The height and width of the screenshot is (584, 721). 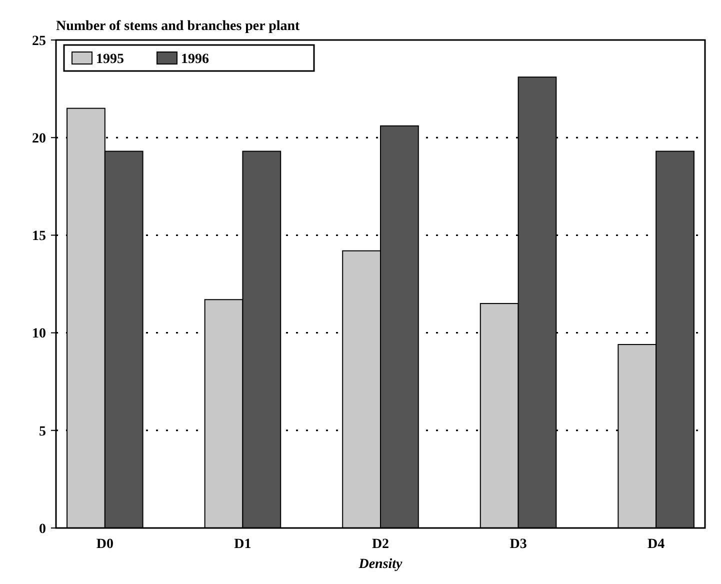 What do you see at coordinates (42, 529) in the screenshot?
I see `y-tick-label: 0` at bounding box center [42, 529].